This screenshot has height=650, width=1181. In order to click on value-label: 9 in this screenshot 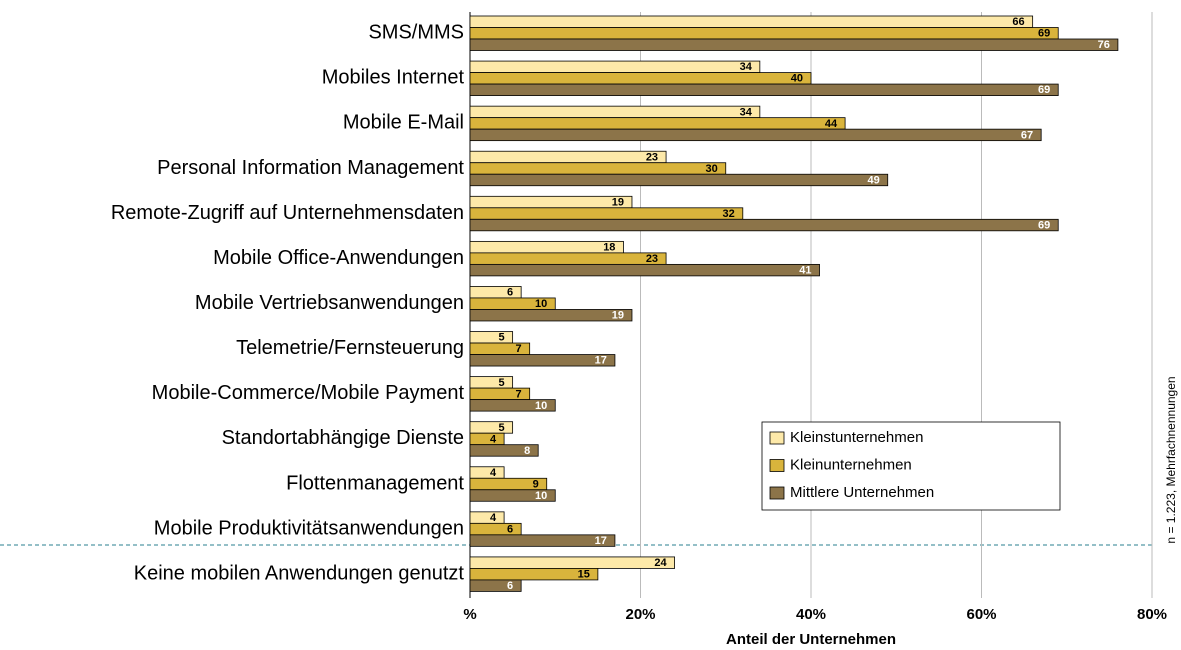, I will do `click(536, 484)`.